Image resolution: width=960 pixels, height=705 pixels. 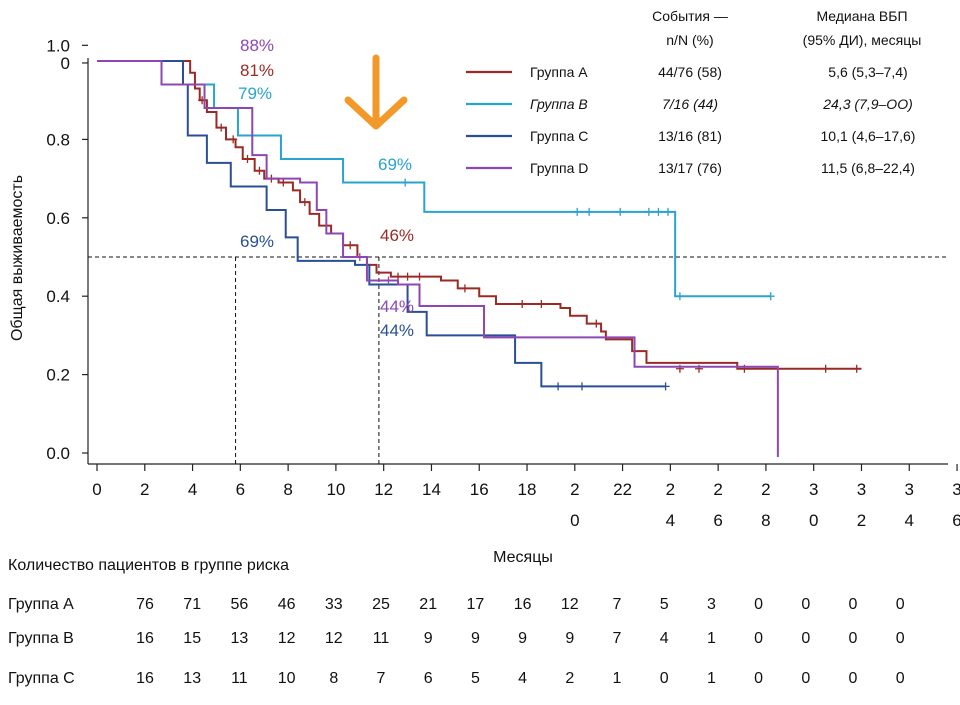 What do you see at coordinates (479, 489) in the screenshot?
I see `x-tick-label: 16` at bounding box center [479, 489].